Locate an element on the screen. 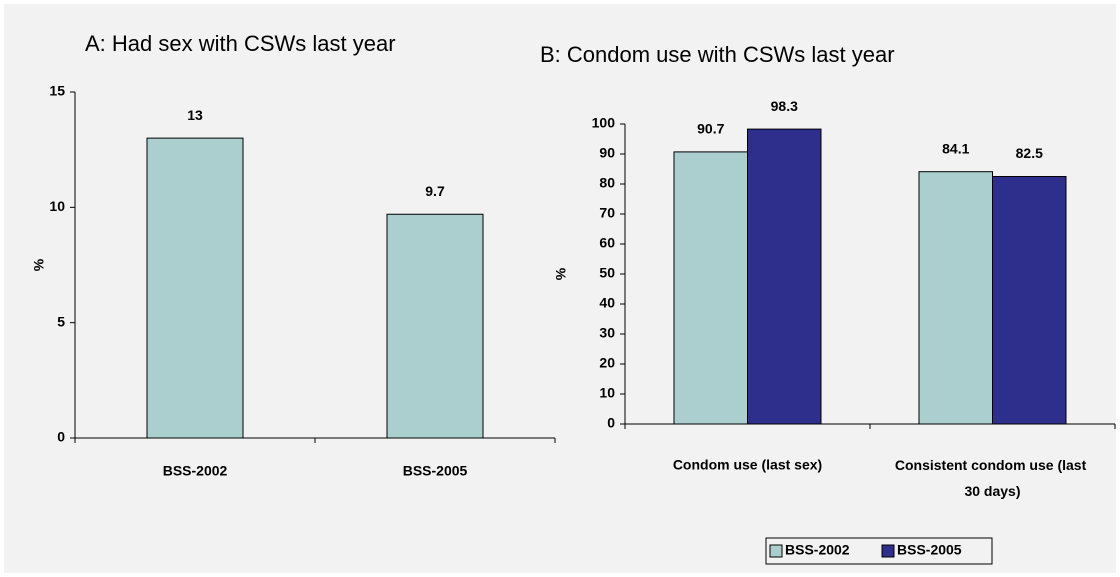 This screenshot has height=577, width=1120. data-label: 9.7 is located at coordinates (435, 191).